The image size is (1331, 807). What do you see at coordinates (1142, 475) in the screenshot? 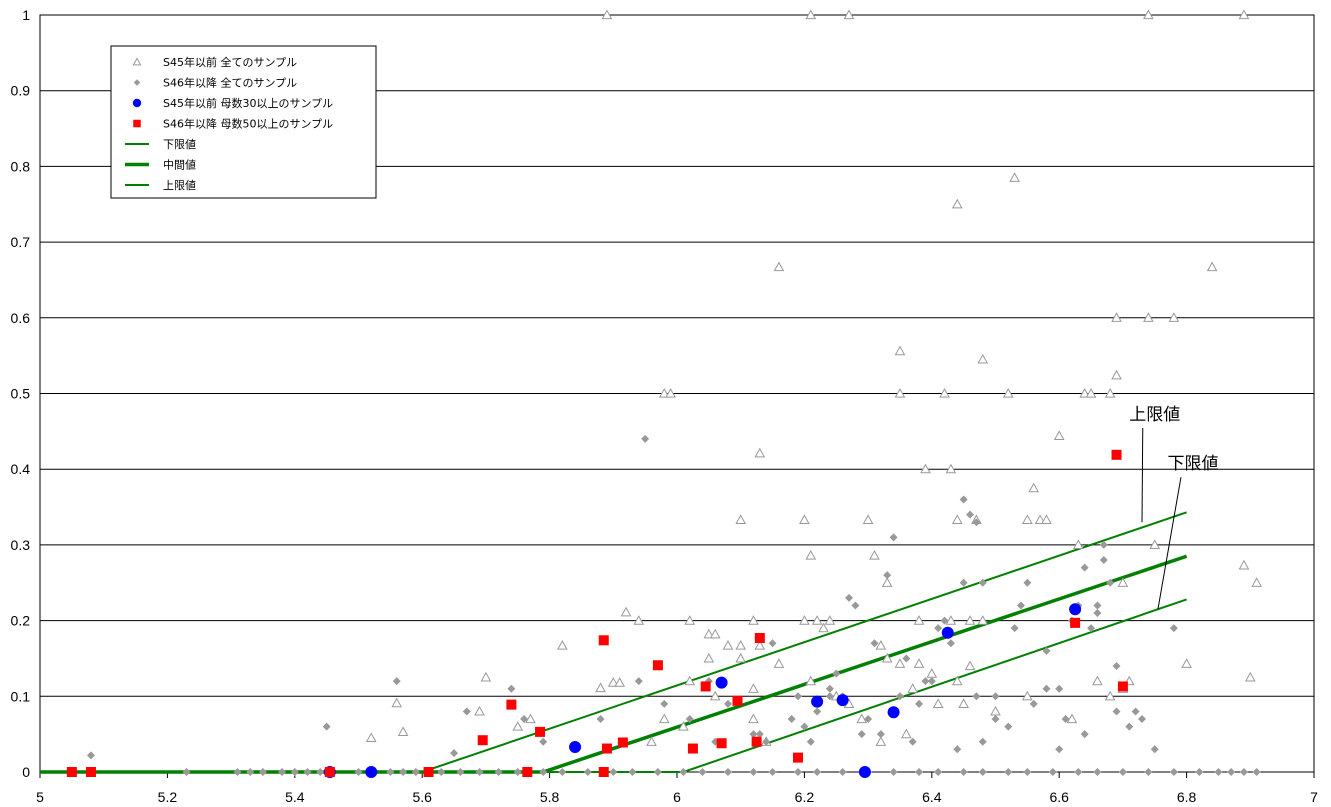
I see `annotation-leader` at bounding box center [1142, 475].